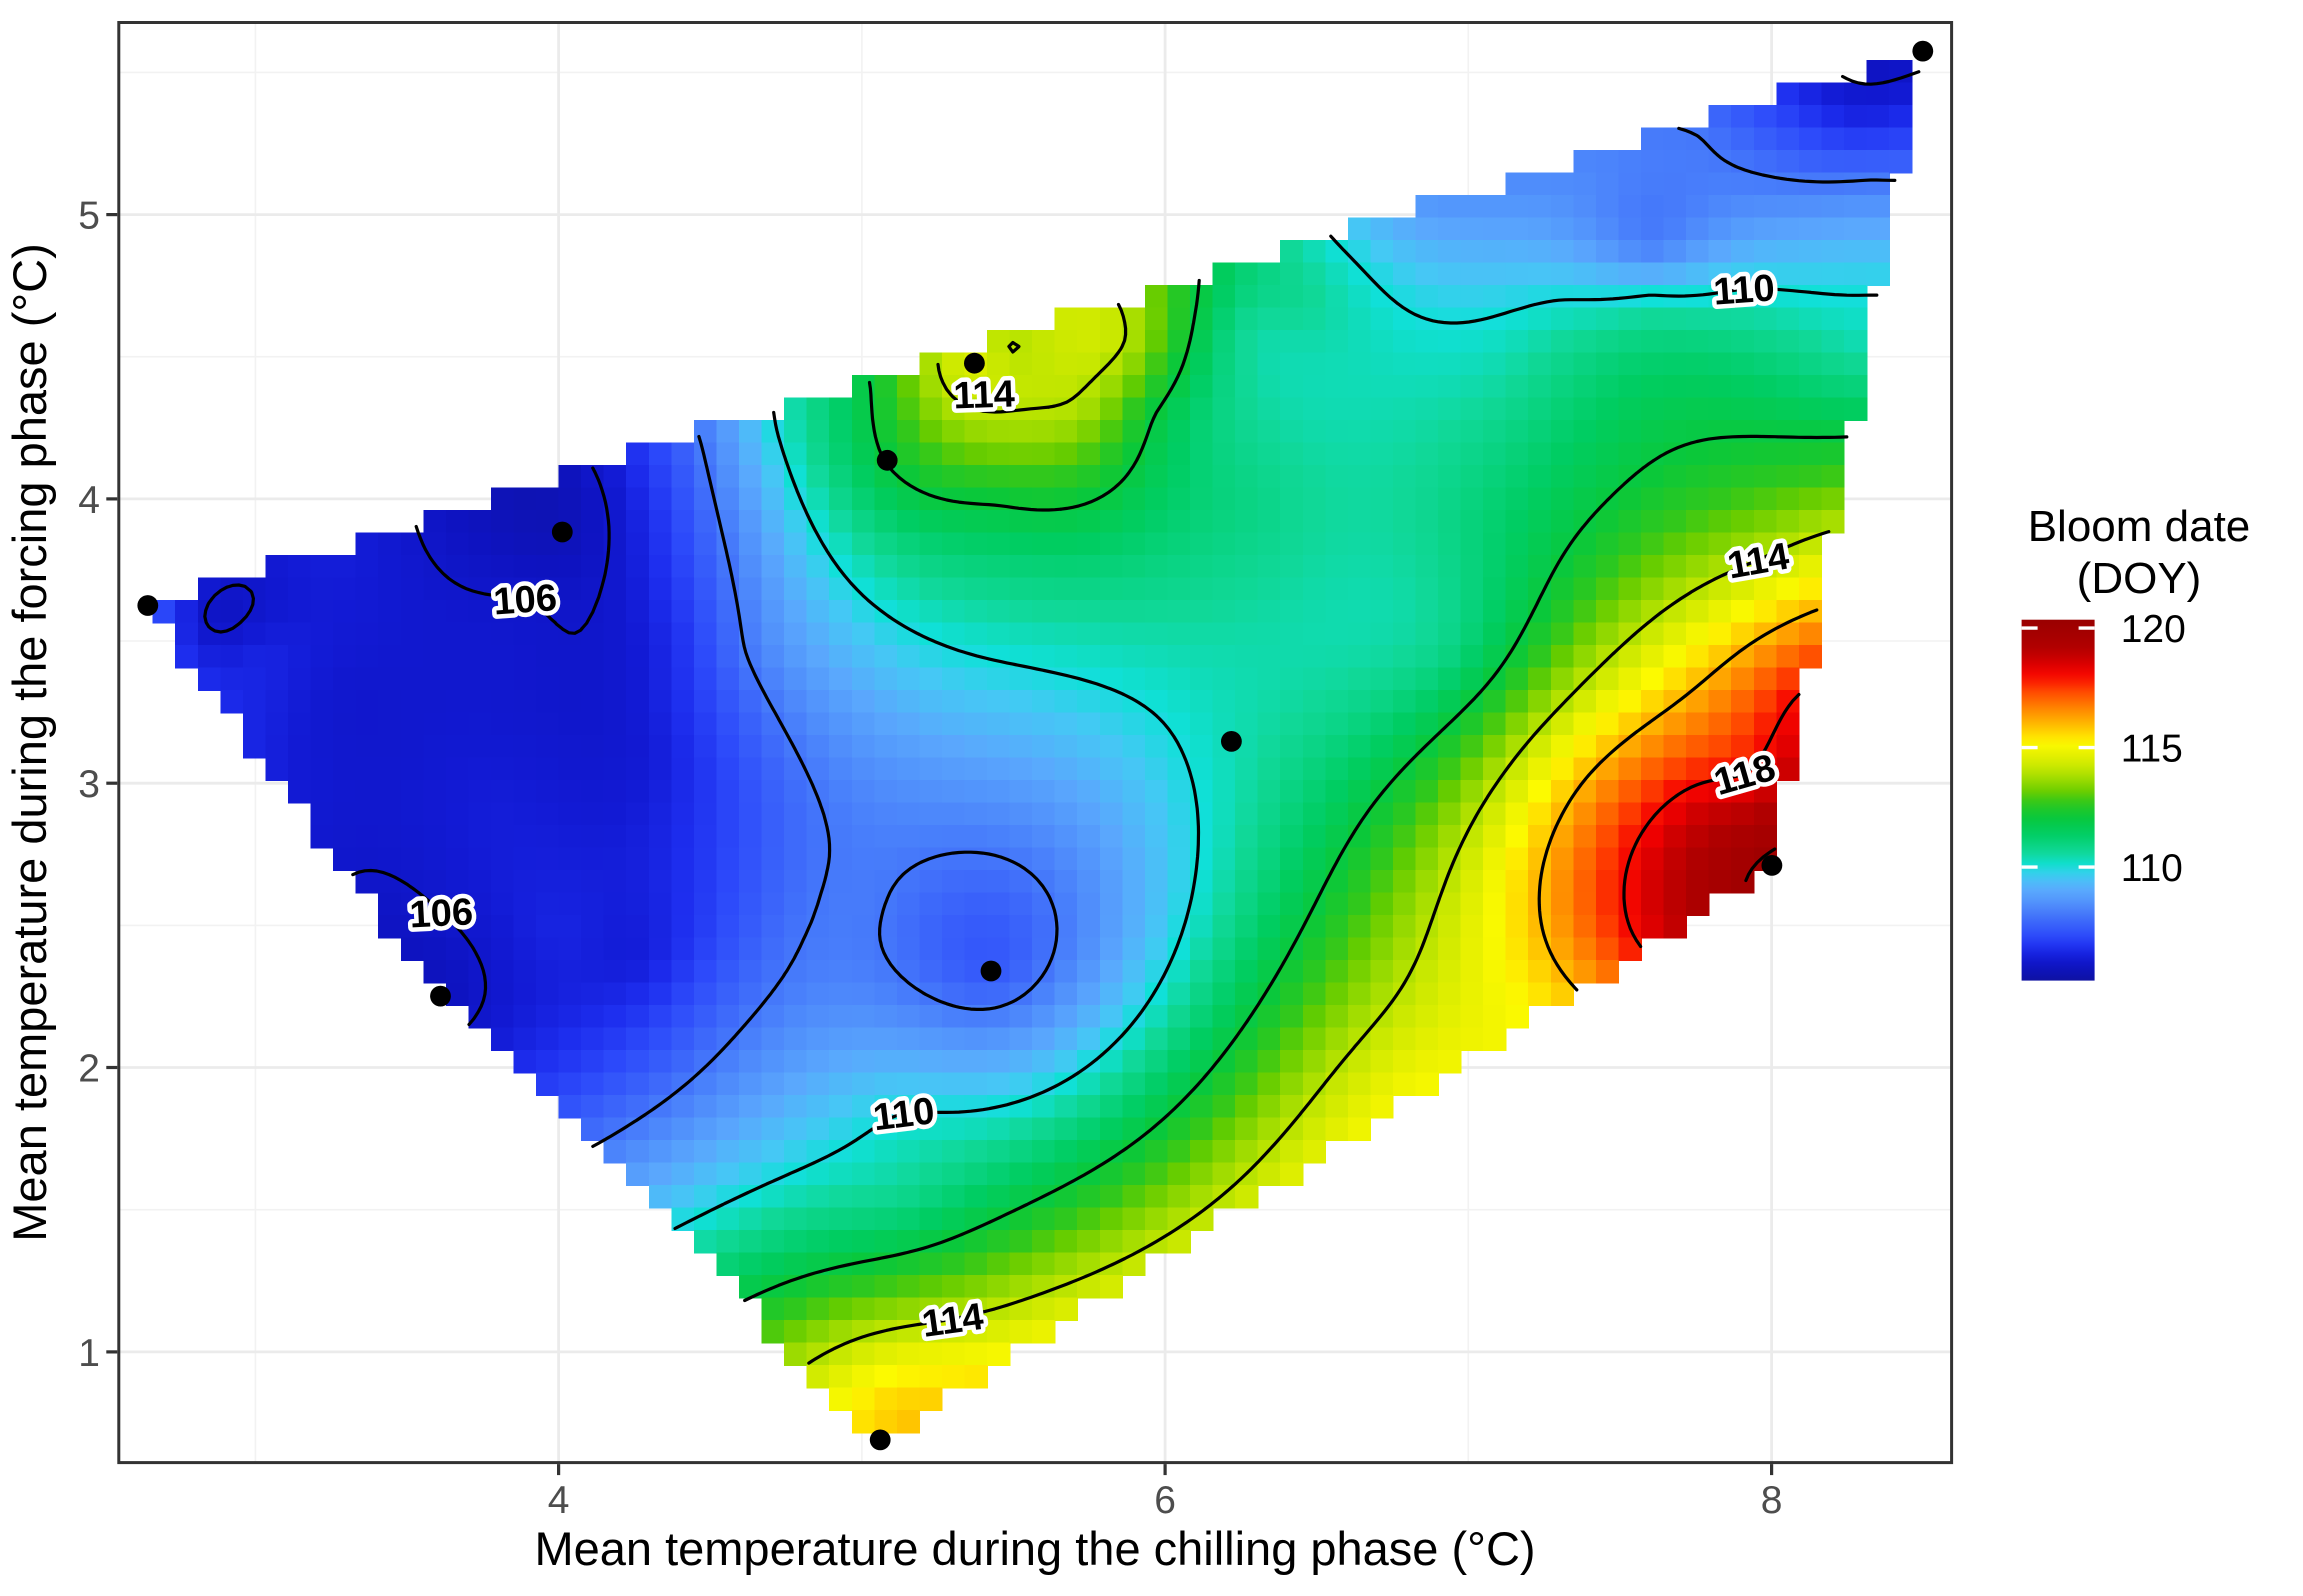 This screenshot has height=1596, width=2303. I want to click on svg-text: 5, so click(89, 216).